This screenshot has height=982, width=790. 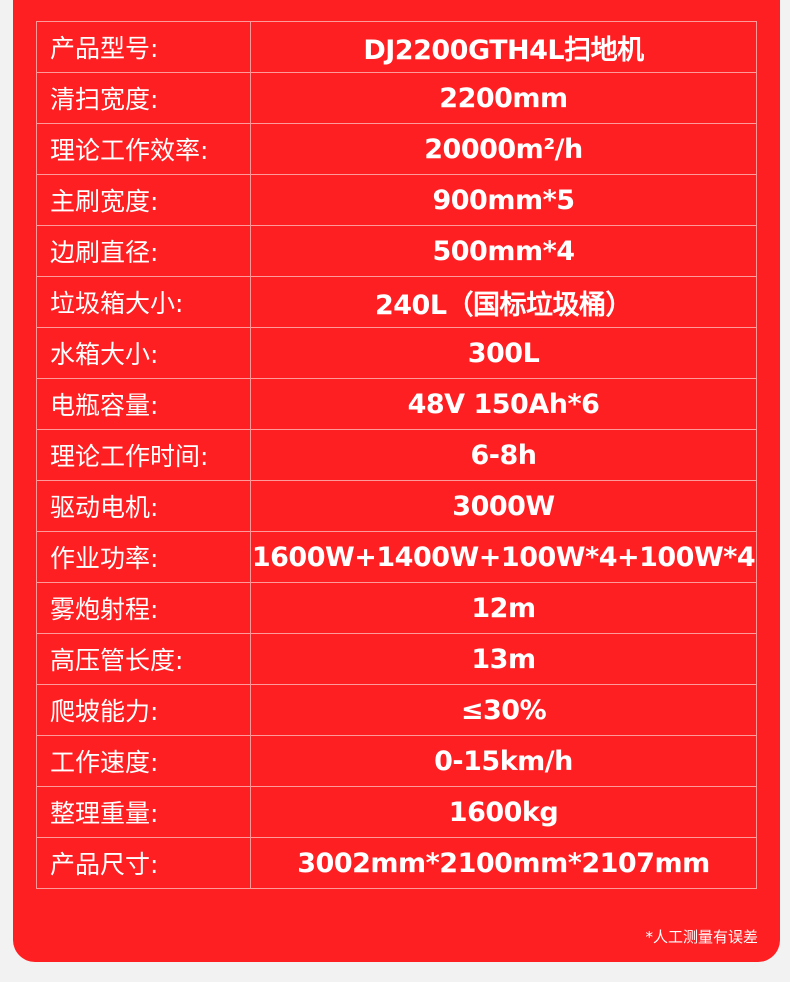 What do you see at coordinates (503, 149) in the screenshot?
I see `spec-value: 20000m²/h` at bounding box center [503, 149].